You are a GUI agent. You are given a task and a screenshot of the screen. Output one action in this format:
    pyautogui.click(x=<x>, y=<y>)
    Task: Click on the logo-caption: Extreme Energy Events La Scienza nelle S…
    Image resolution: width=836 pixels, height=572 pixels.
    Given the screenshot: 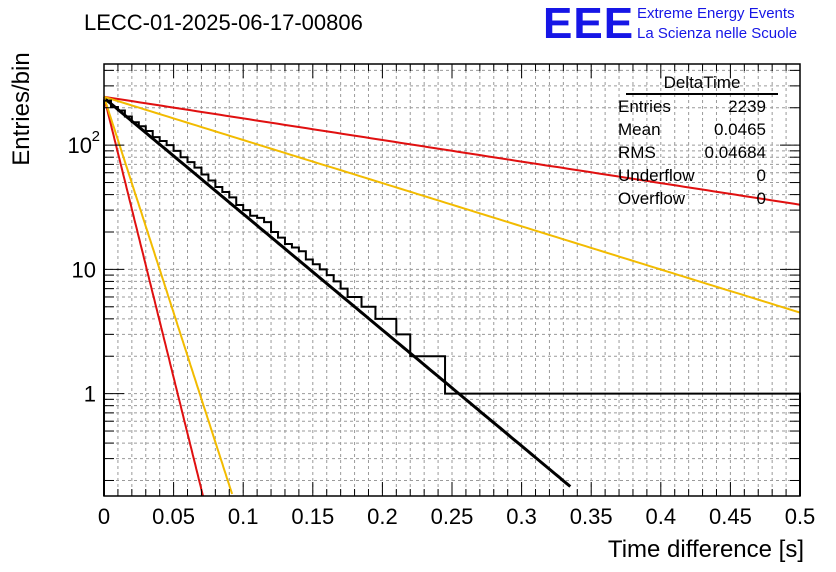 What is the action you would take?
    pyautogui.click(x=717, y=24)
    